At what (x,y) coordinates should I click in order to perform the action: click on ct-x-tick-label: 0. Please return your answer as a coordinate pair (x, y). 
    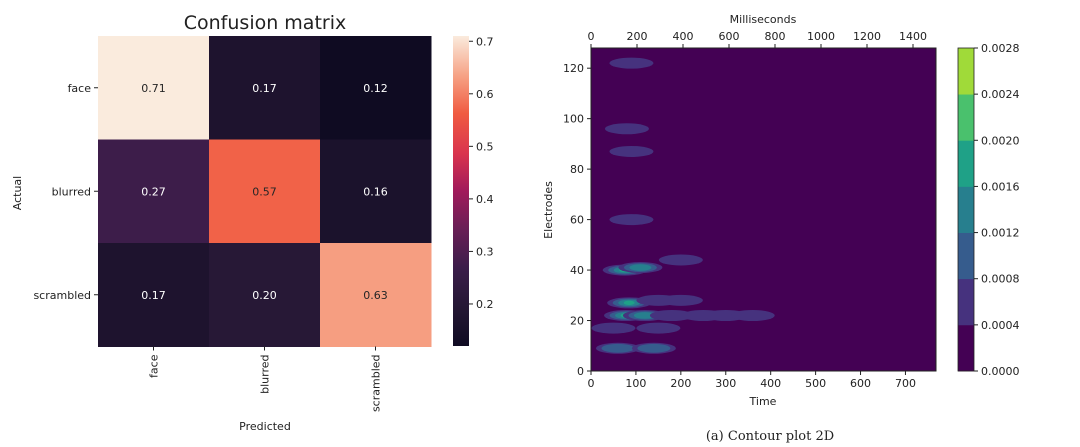
    Looking at the image, I should click on (591, 383).